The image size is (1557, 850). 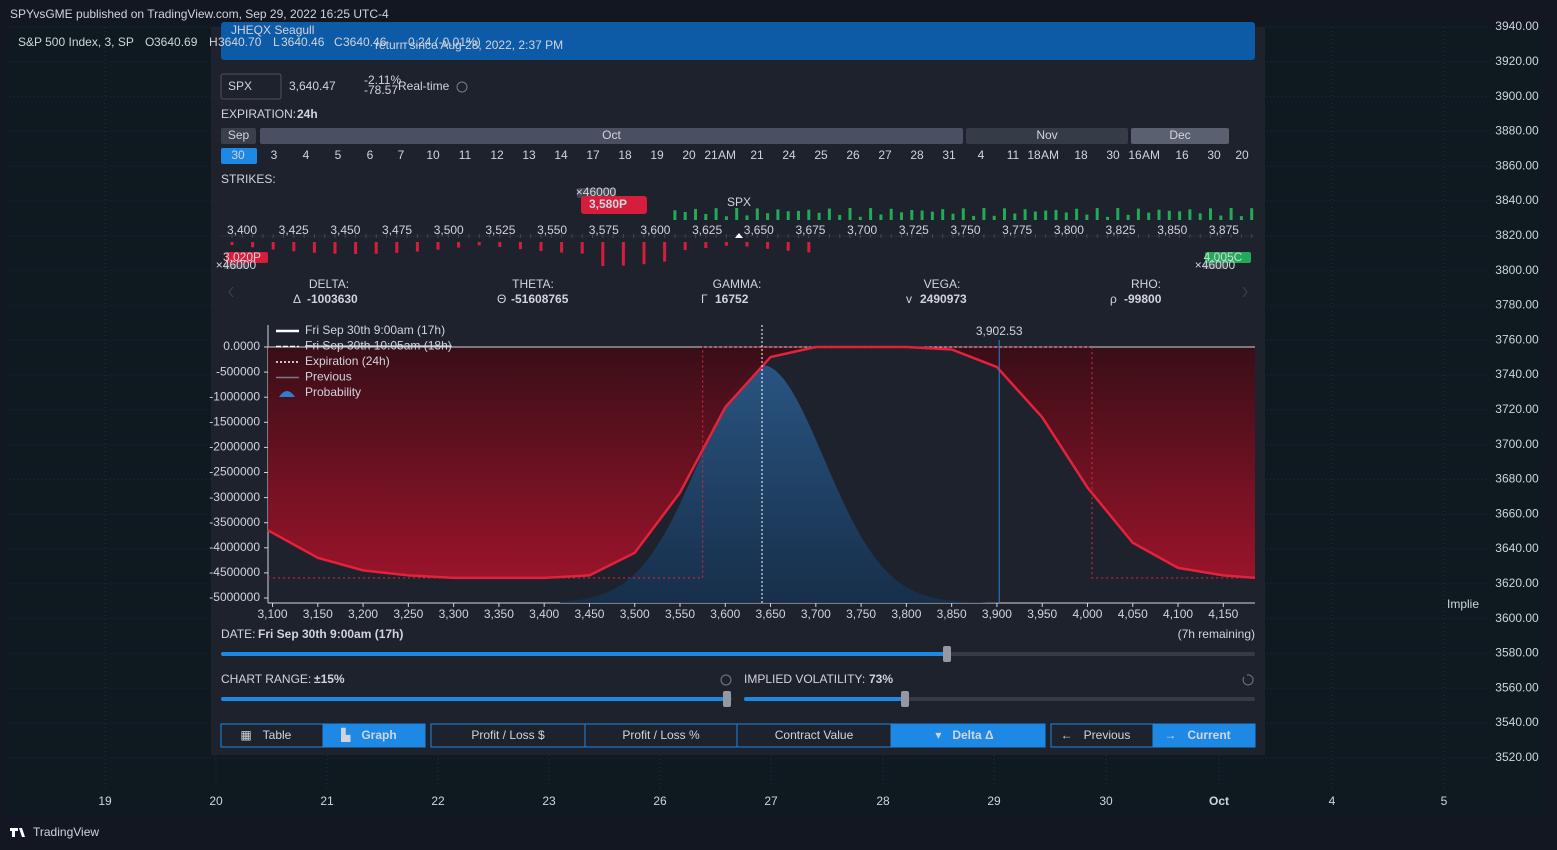 I want to click on greek-value: -1003630, so click(x=332, y=299).